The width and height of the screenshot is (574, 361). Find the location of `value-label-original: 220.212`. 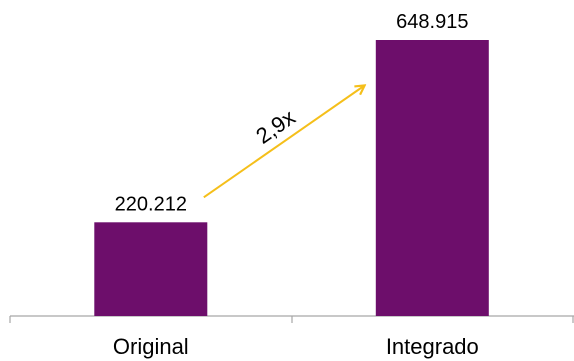

value-label-original: 220.212 is located at coordinates (151, 204).